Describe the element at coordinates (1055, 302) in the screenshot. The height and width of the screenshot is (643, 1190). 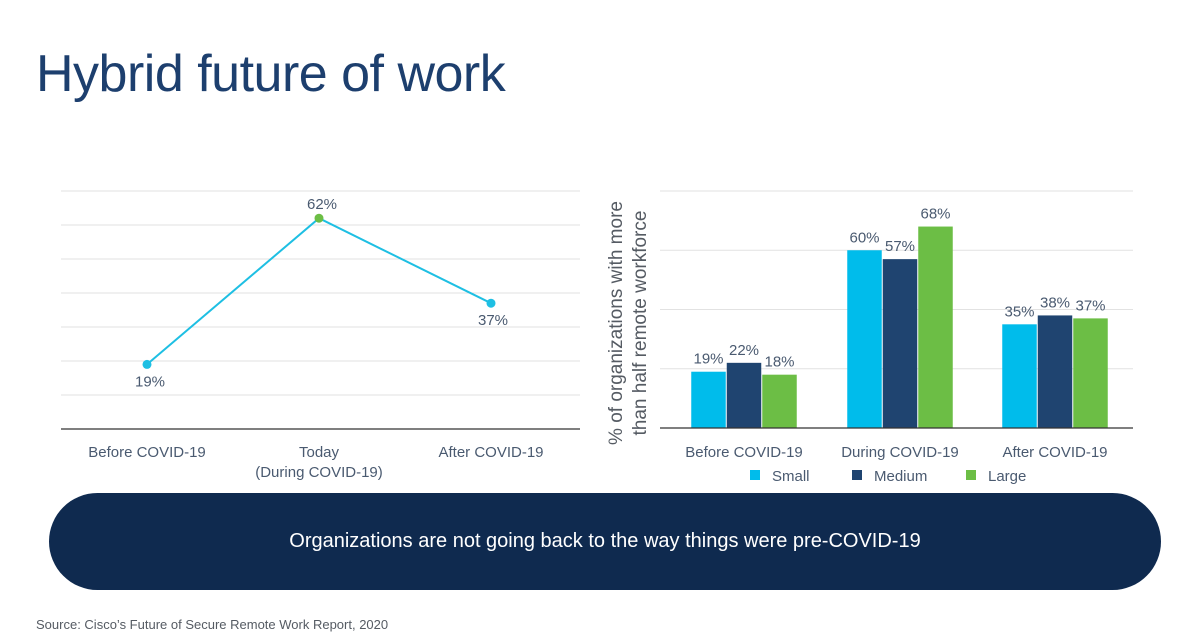
I see `data-label: 38%` at that location.